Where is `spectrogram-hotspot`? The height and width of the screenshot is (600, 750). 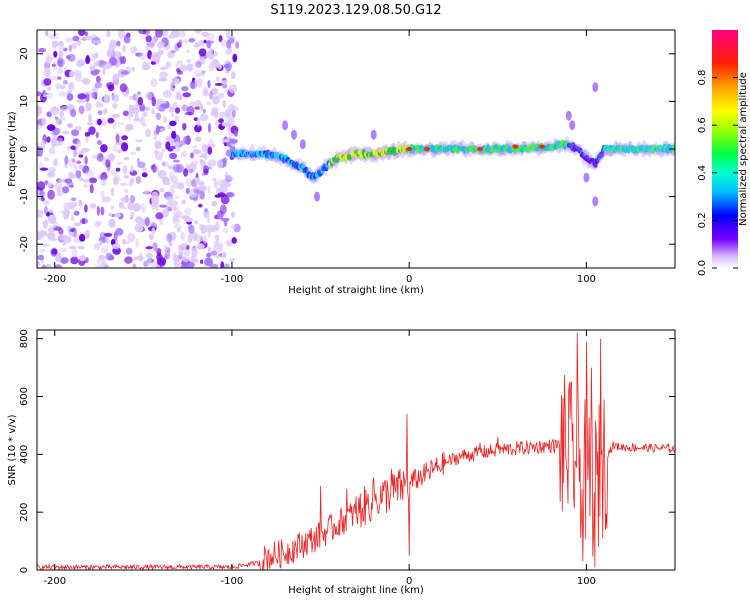
spectrogram-hotspot is located at coordinates (542, 146).